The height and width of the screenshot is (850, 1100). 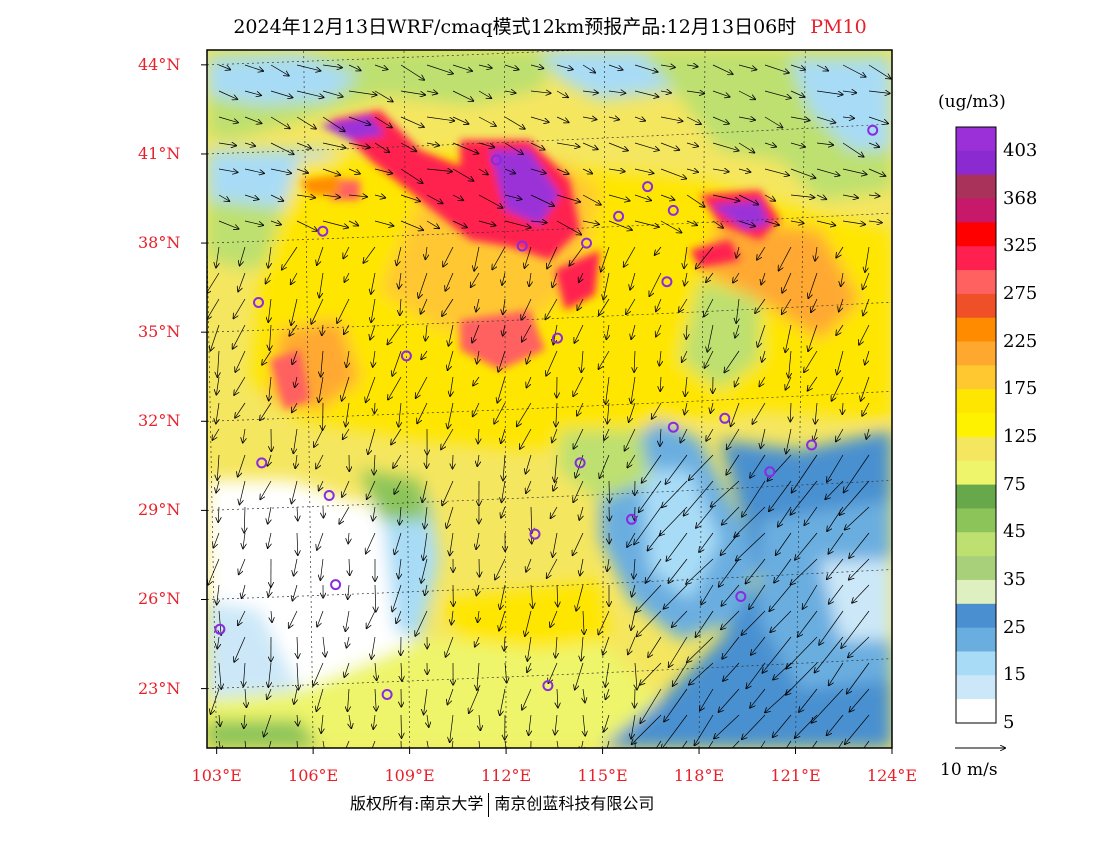 What do you see at coordinates (159, 688) in the screenshot?
I see `lat-label: 23°N` at bounding box center [159, 688].